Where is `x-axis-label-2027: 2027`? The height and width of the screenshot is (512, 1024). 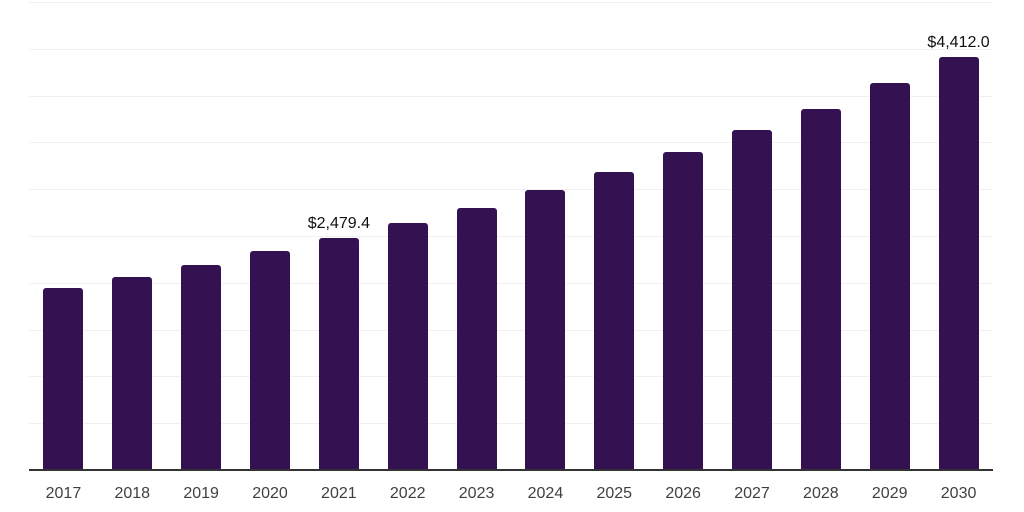 x-axis-label-2027: 2027 is located at coordinates (752, 493).